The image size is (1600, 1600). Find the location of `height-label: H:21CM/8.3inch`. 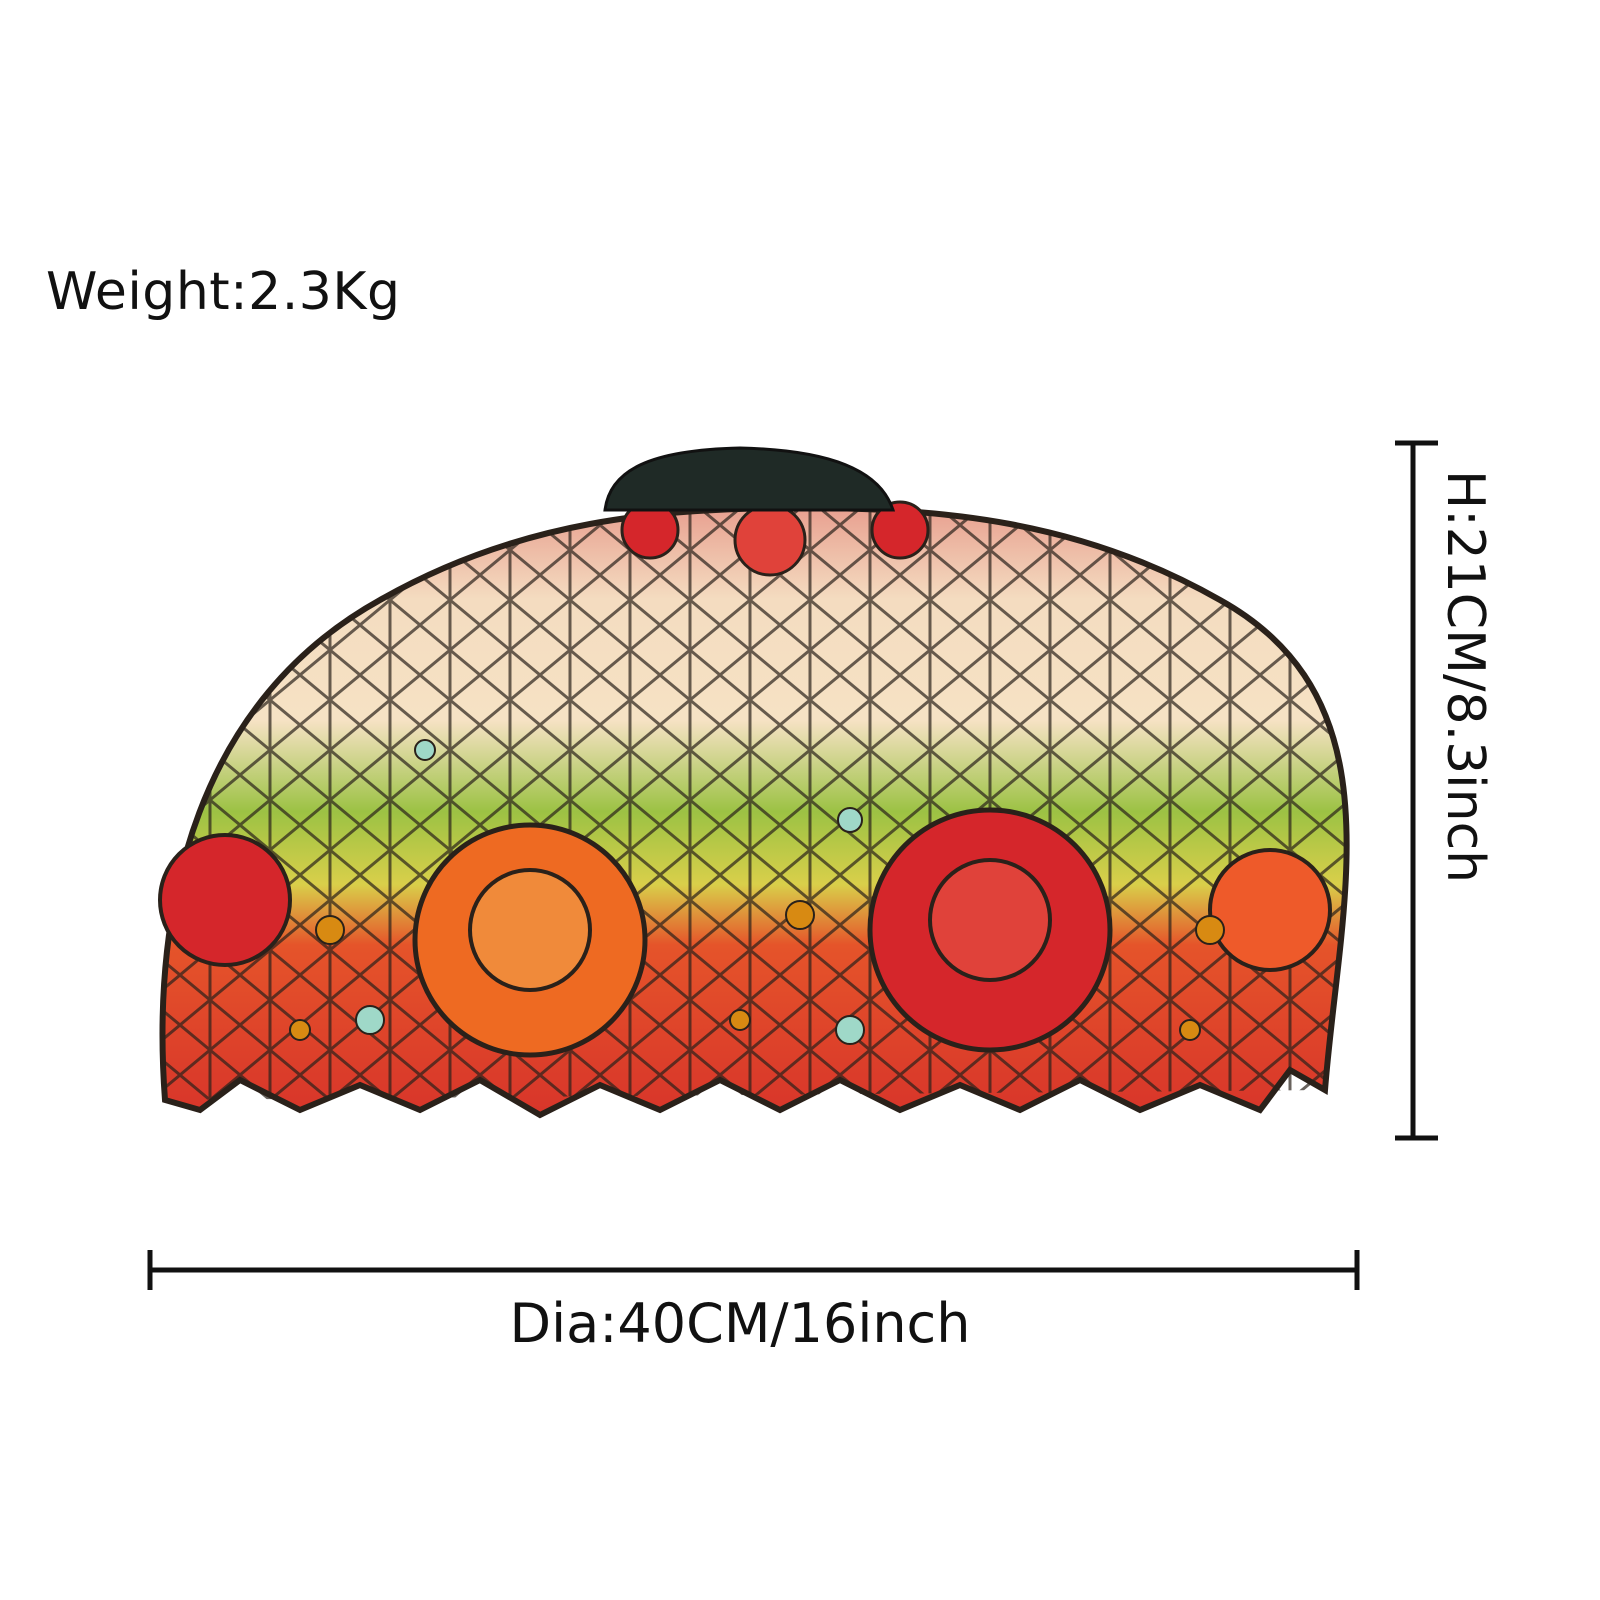

height-label: H:21CM/8.3inch is located at coordinates (1465, 677).